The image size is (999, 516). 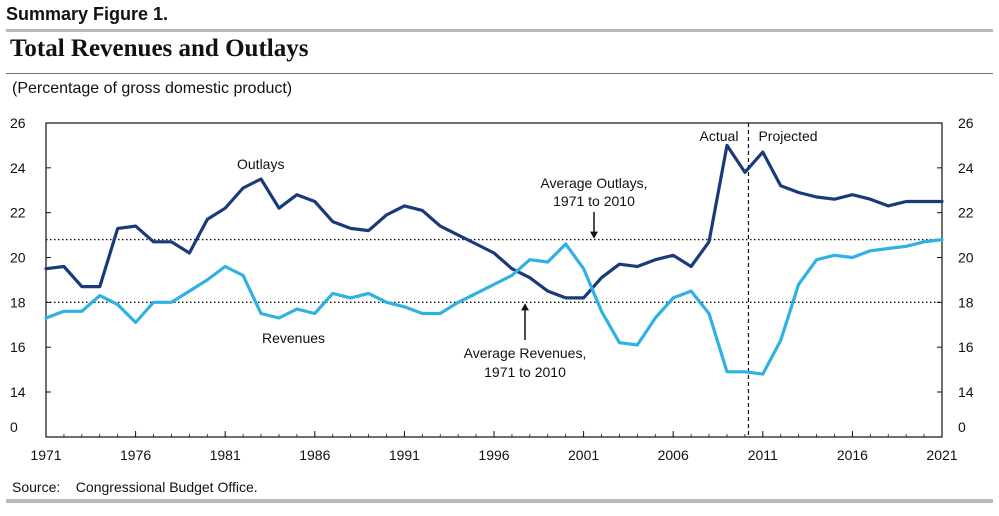 I want to click on top-rule, so click(x=499, y=30).